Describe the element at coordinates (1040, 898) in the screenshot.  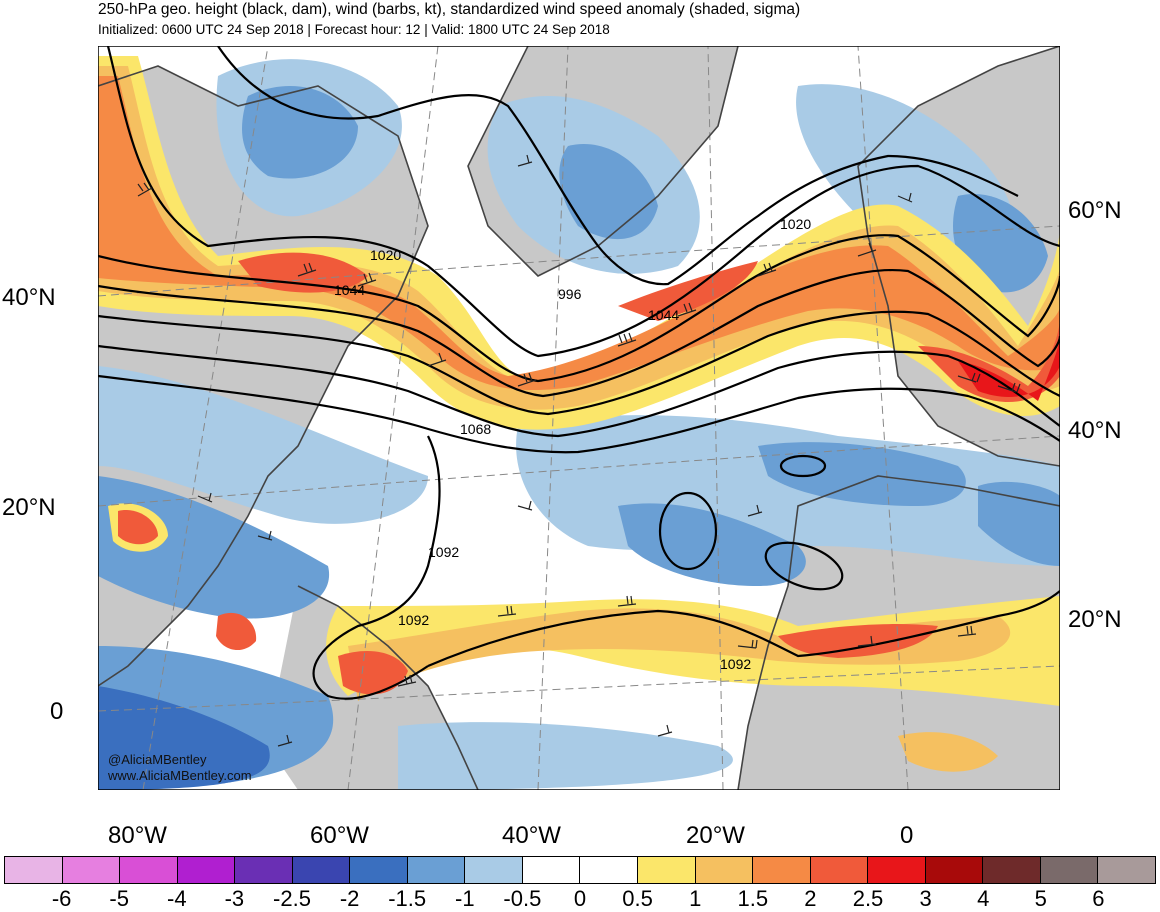
I see `colorbar-tick-label: 5` at that location.